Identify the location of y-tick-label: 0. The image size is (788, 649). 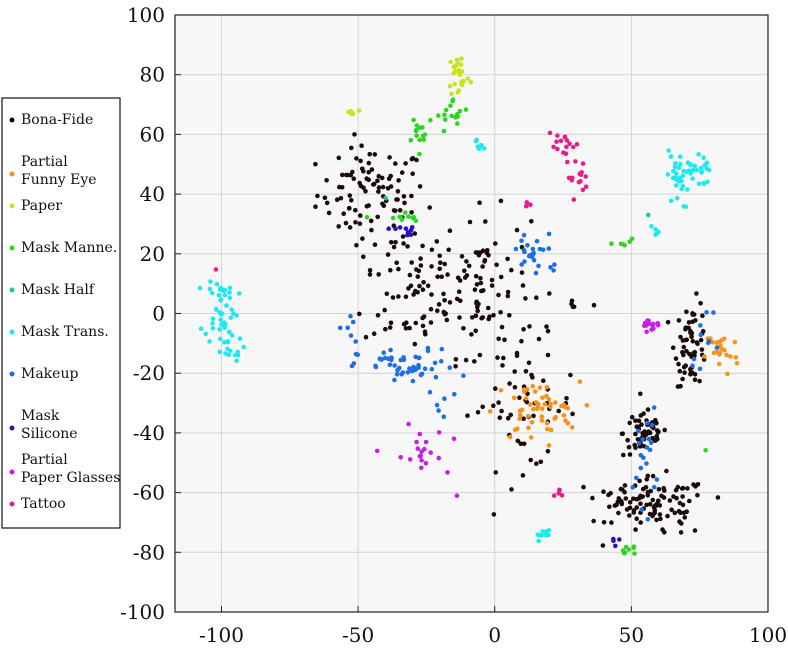
(158, 314).